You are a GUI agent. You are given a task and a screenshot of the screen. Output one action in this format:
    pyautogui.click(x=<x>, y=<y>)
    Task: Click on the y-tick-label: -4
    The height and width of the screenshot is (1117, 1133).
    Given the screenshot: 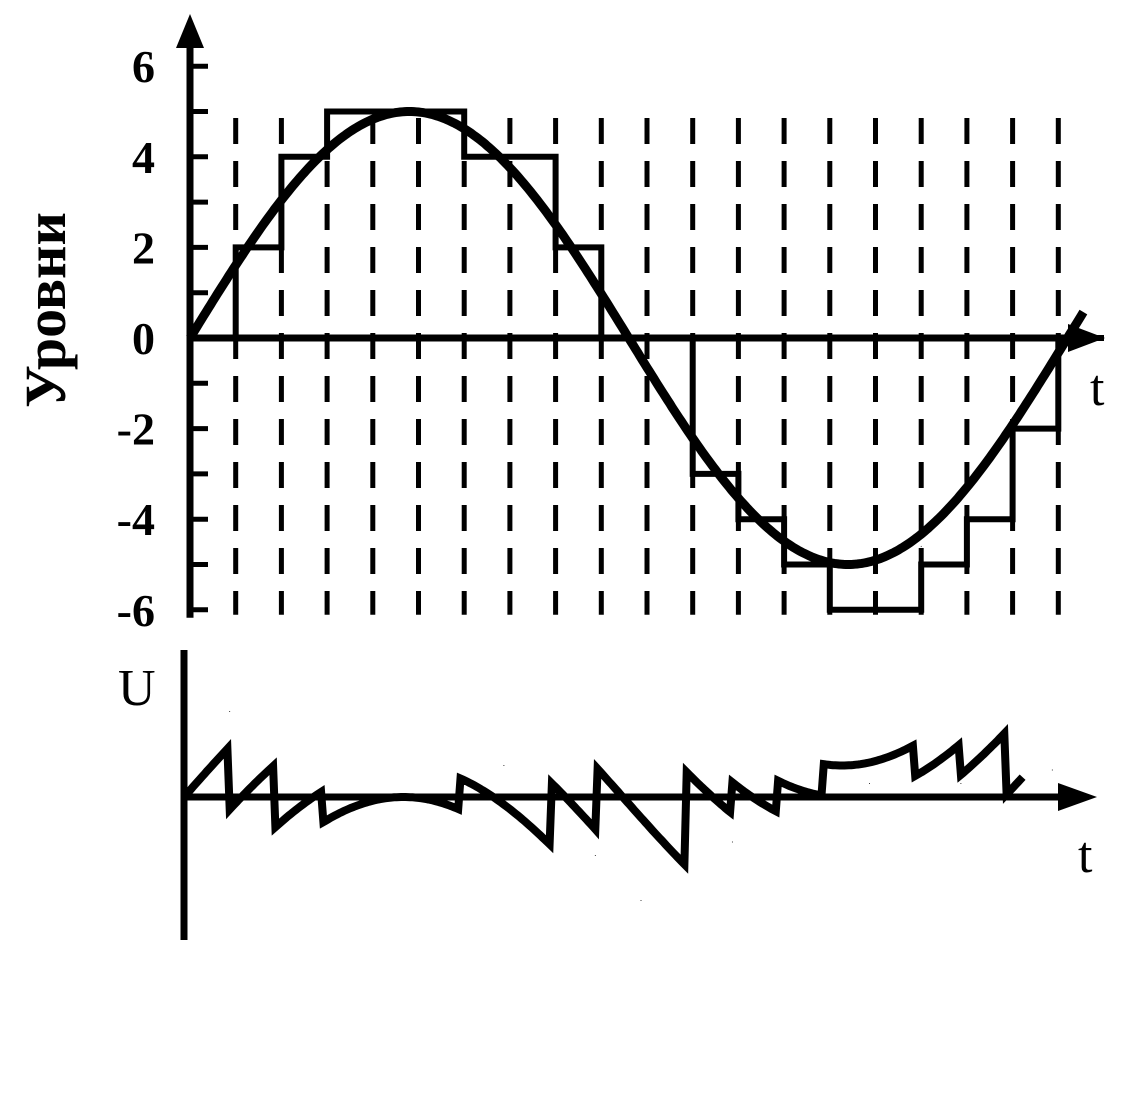 What is the action you would take?
    pyautogui.click(x=136, y=519)
    